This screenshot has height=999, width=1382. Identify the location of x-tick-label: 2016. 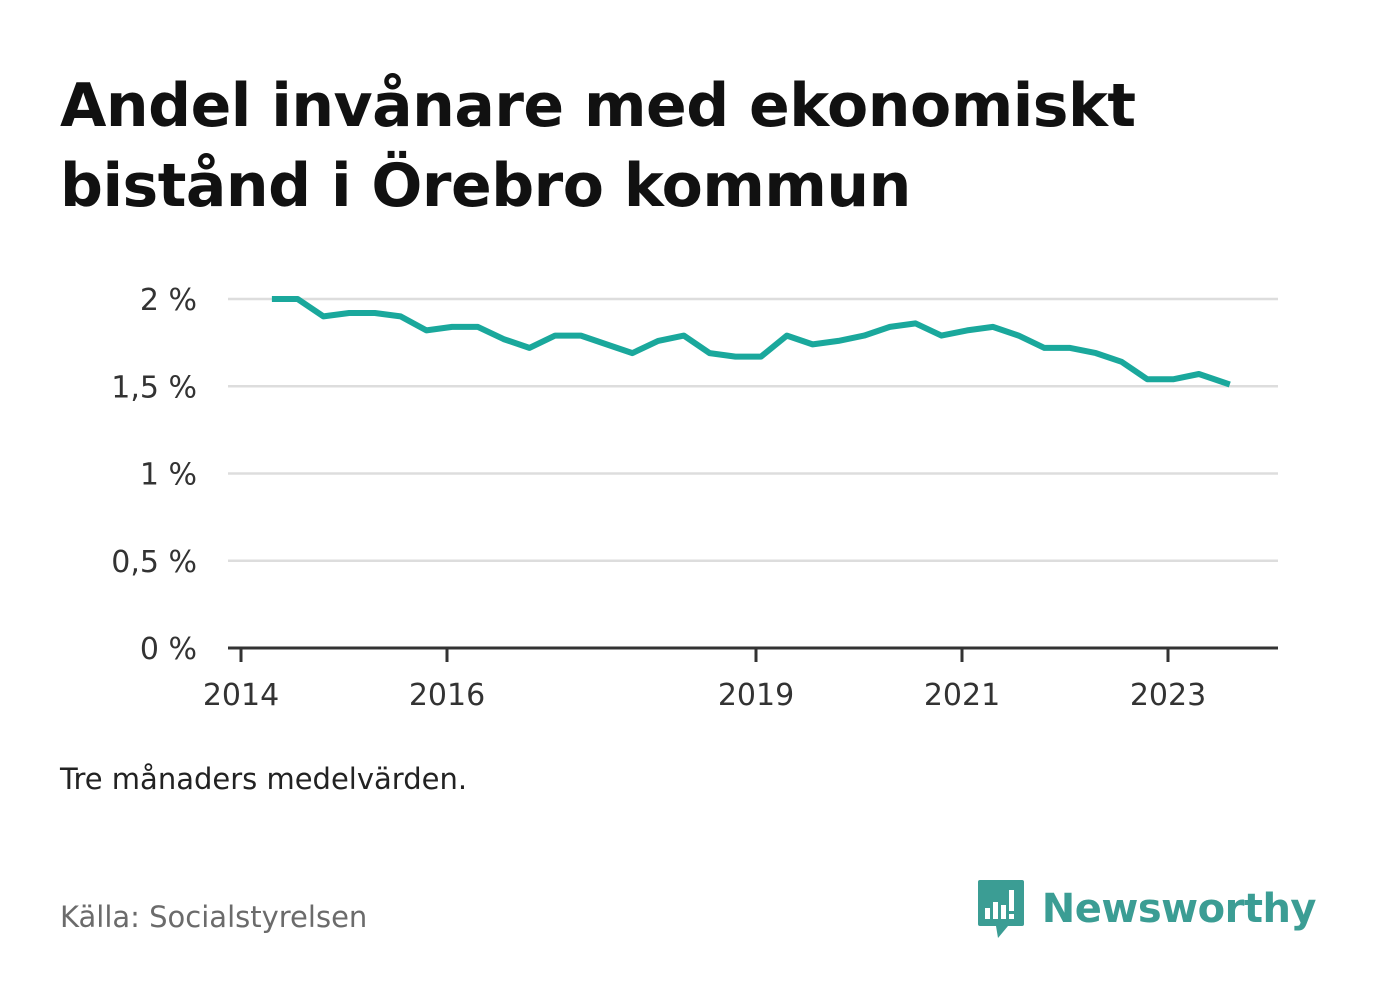
(447, 695).